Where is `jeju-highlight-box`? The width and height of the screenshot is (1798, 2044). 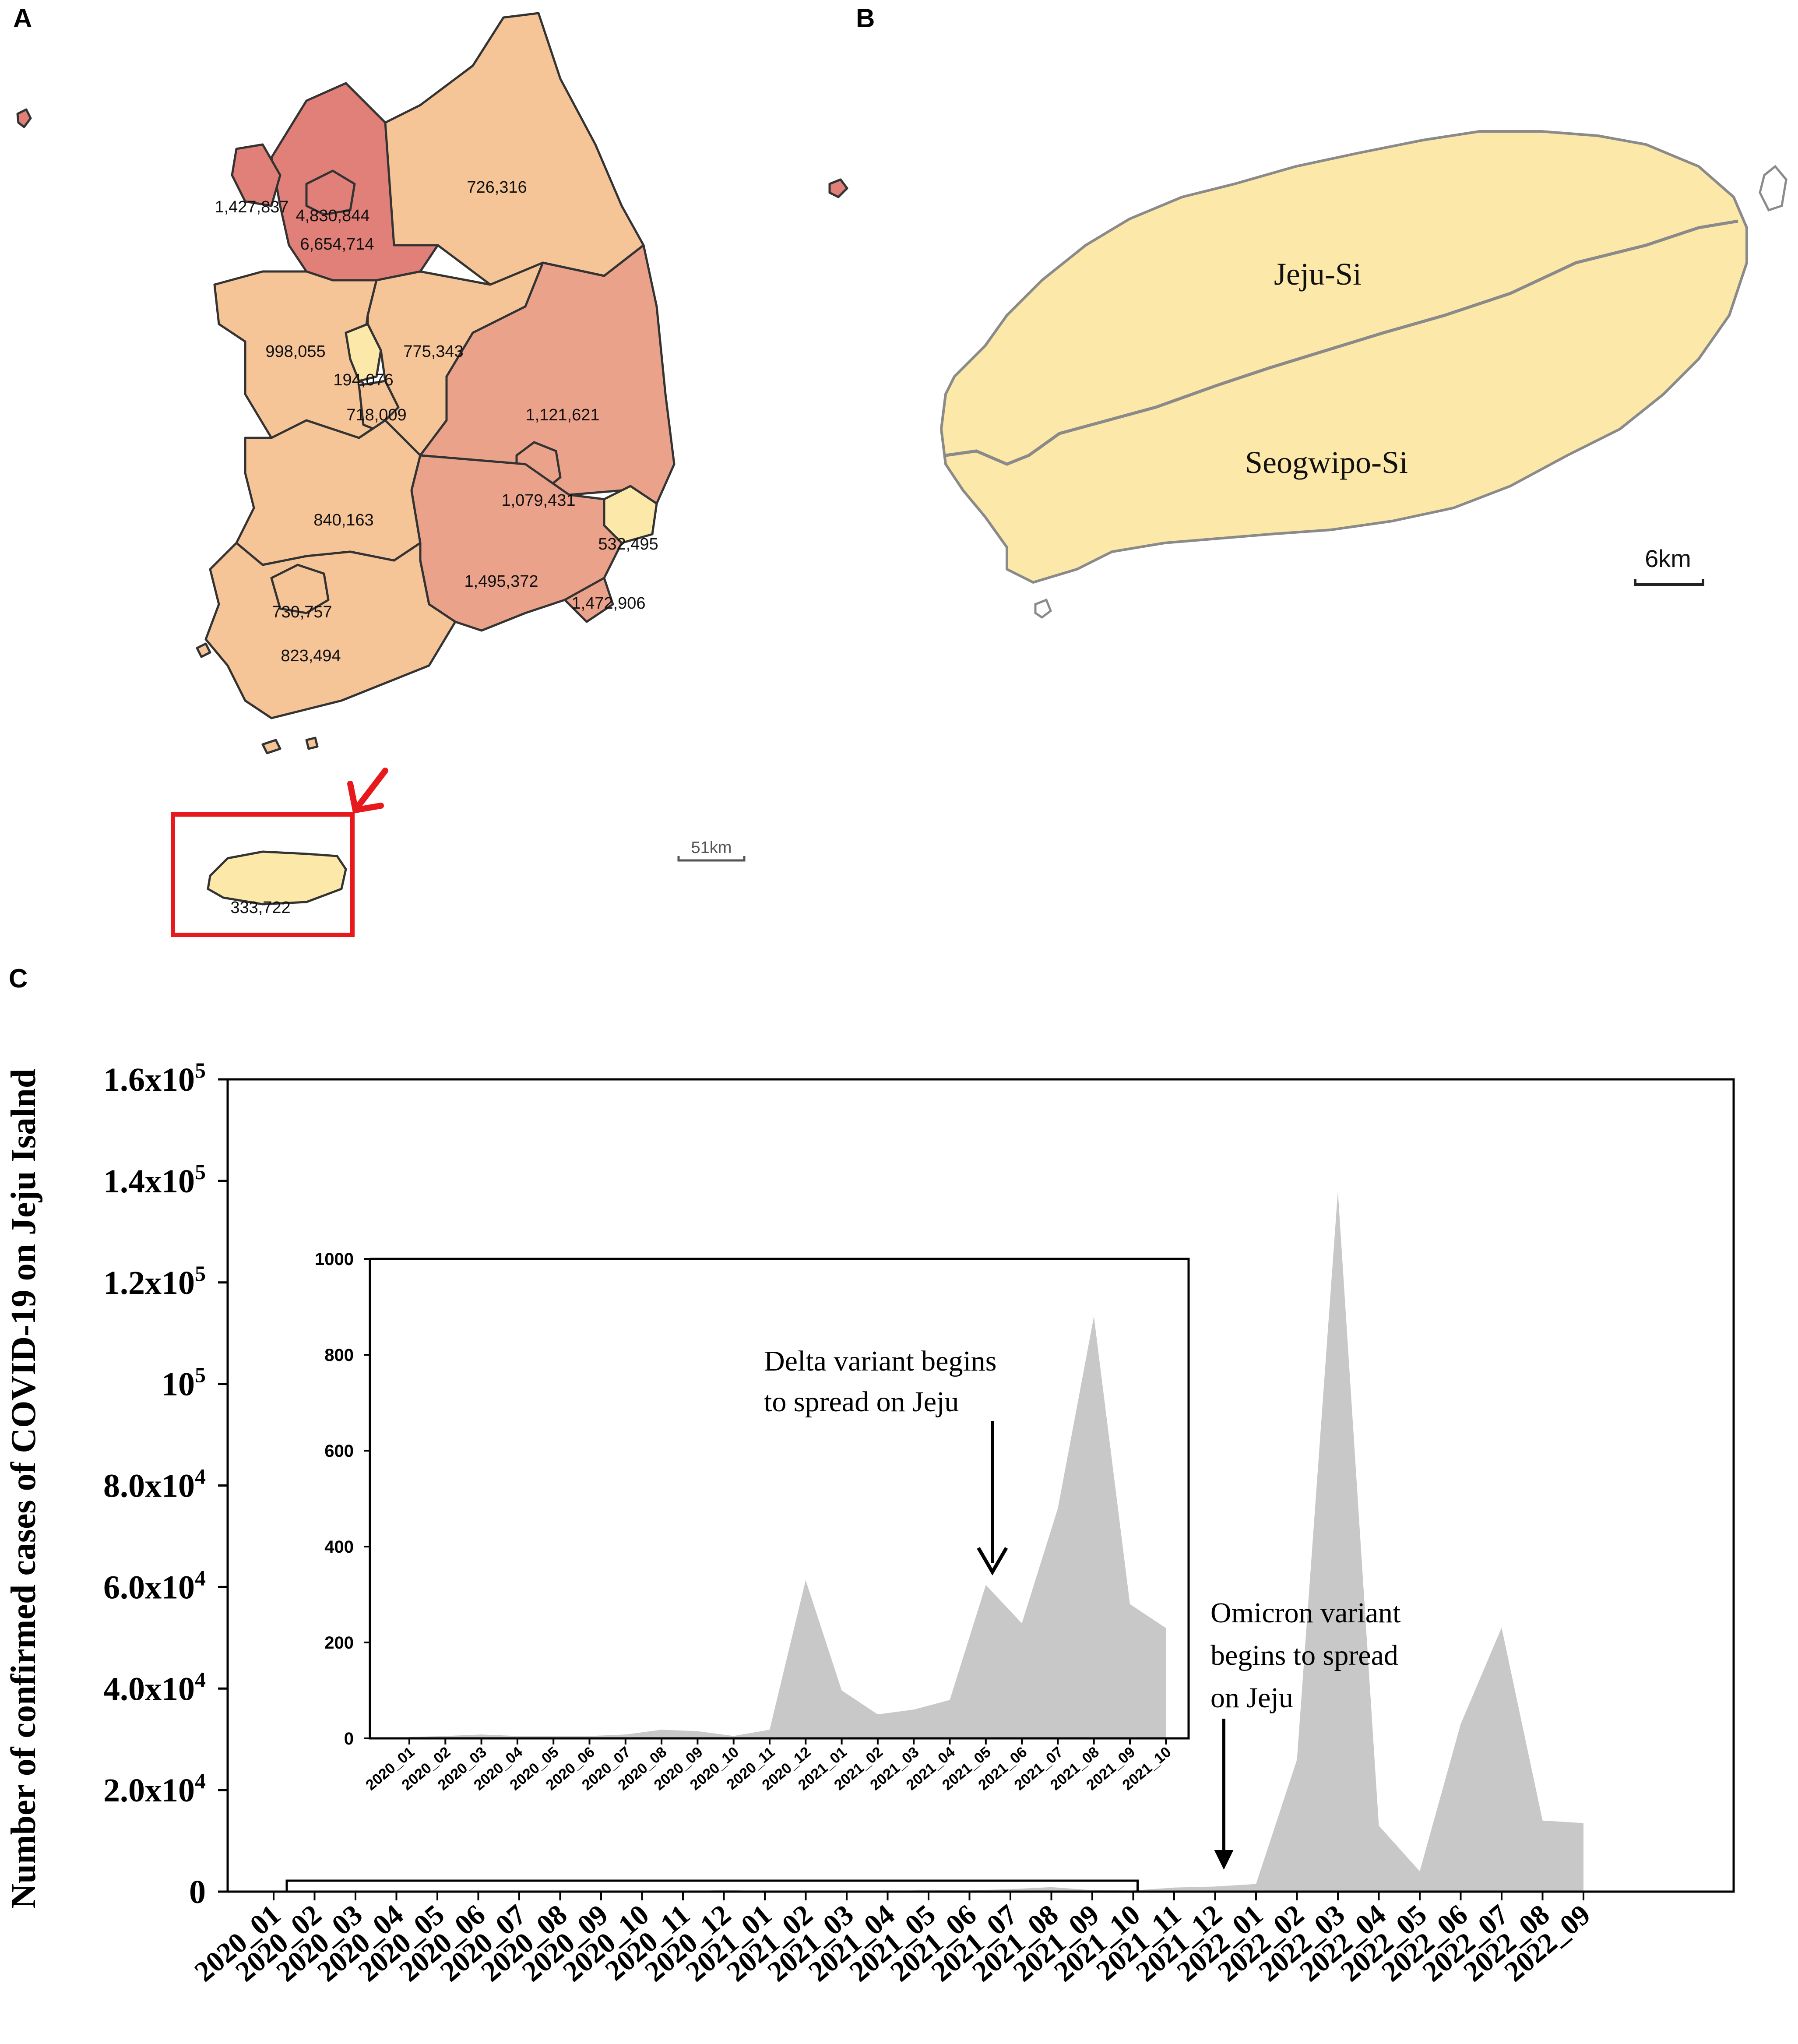 jeju-highlight-box is located at coordinates (263, 874).